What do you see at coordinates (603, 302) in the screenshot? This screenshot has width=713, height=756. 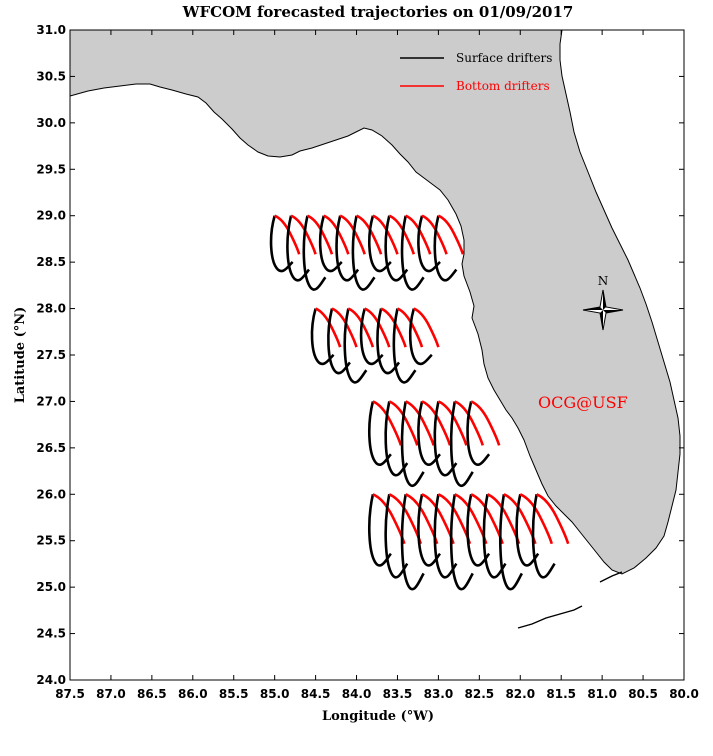 I see `compass-rose: N` at bounding box center [603, 302].